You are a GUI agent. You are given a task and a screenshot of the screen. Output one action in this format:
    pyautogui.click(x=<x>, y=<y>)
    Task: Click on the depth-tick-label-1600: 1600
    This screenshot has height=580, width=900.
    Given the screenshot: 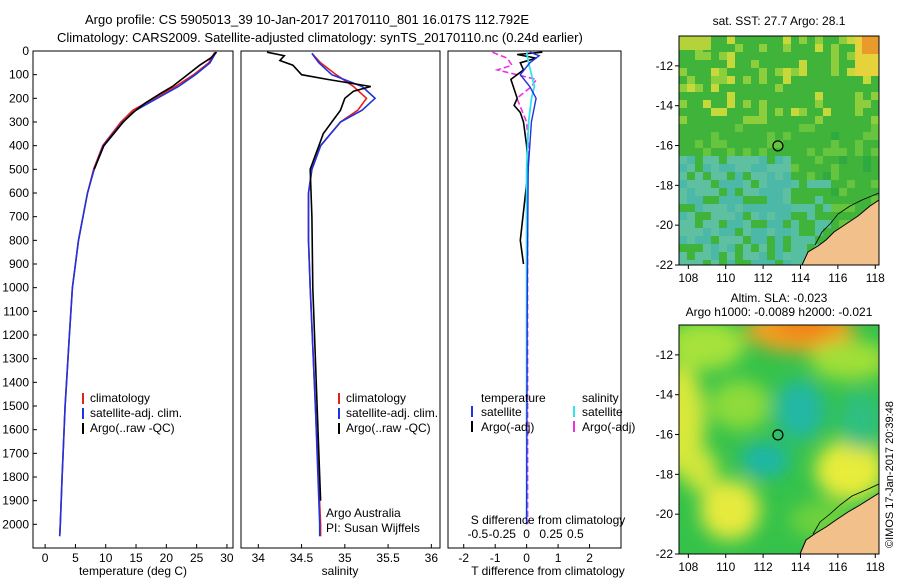 What is the action you would take?
    pyautogui.click(x=15, y=430)
    